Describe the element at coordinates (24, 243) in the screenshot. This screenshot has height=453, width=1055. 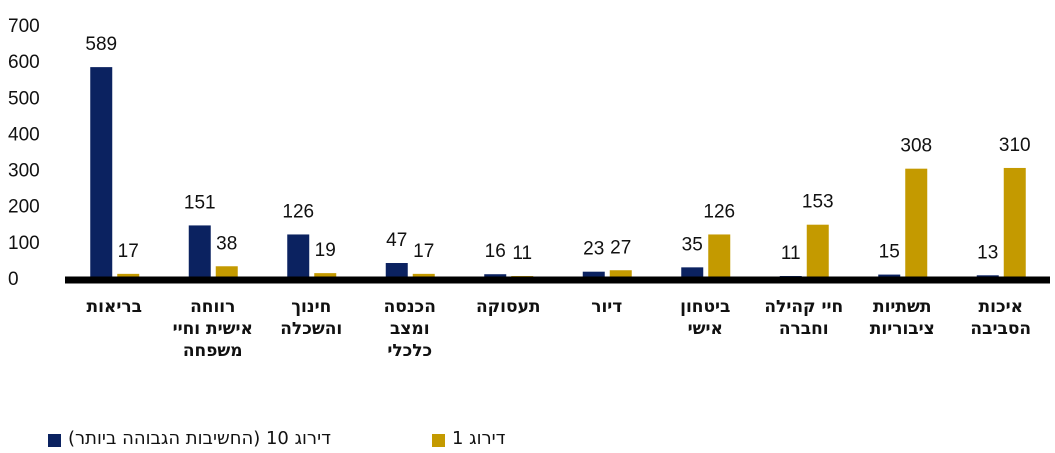
I see `y-tick-label: 100` at that location.